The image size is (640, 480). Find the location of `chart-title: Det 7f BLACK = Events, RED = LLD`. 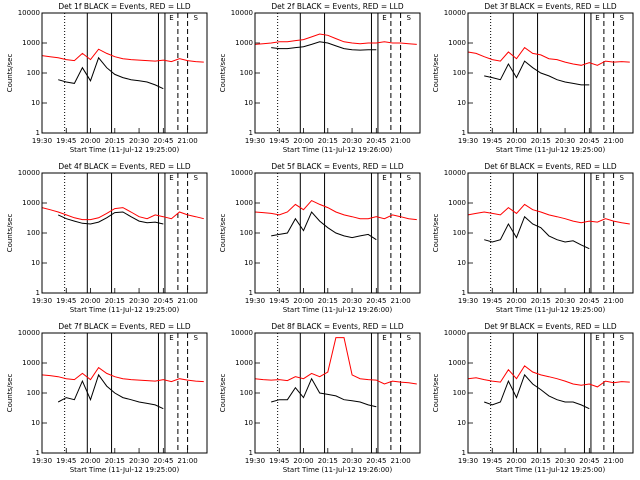

chart-title: Det 7f BLACK = Events, RED = LLD is located at coordinates (124, 326).